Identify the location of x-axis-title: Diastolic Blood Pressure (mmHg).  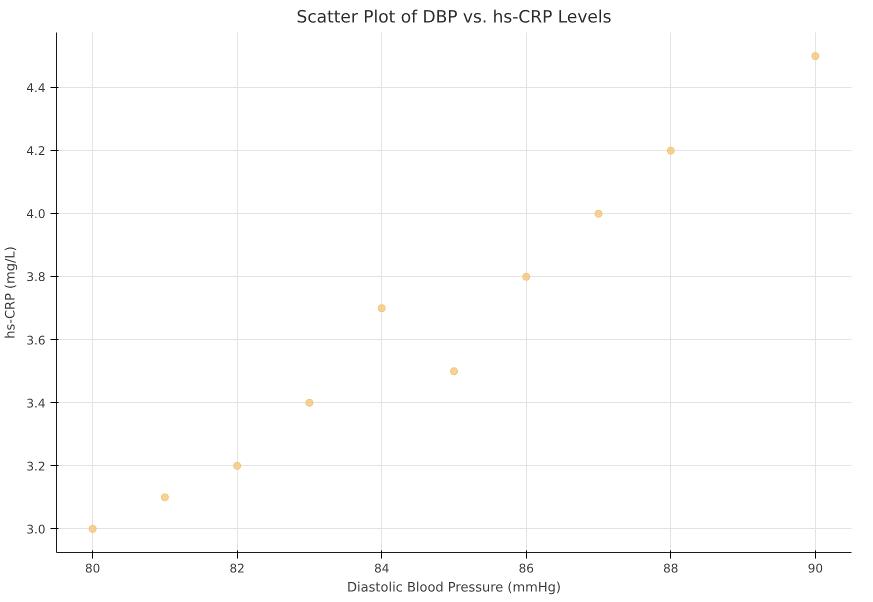
(454, 588).